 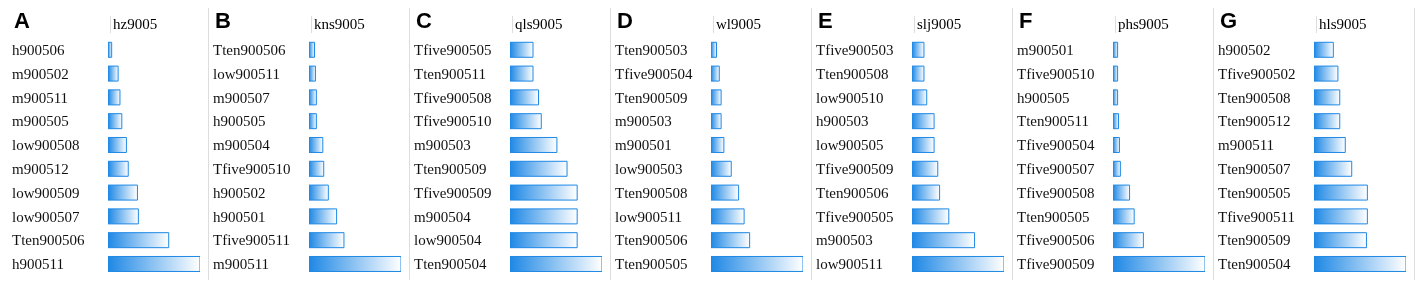 What do you see at coordinates (537, 24) in the screenshot?
I see `x-axis-title: qls9005` at bounding box center [537, 24].